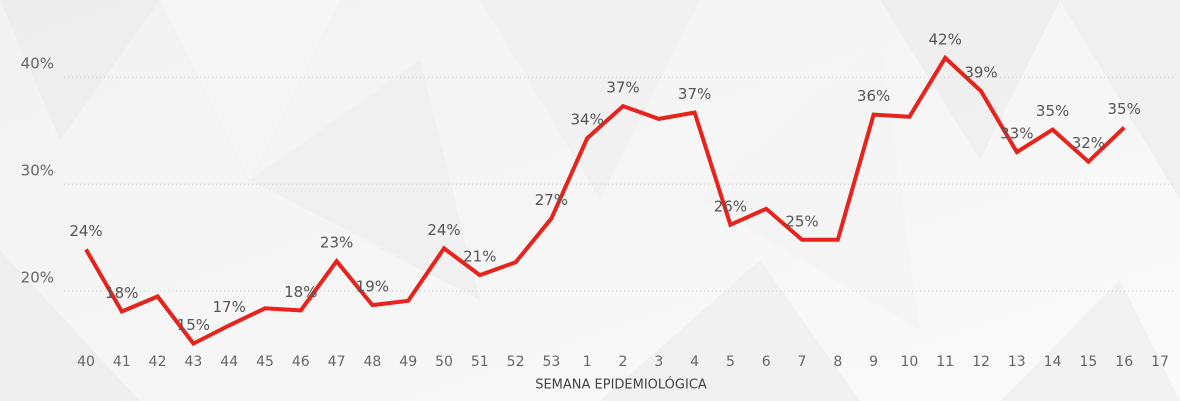 This screenshot has width=1180, height=401. I want to click on x-tick-label: 45, so click(265, 362).